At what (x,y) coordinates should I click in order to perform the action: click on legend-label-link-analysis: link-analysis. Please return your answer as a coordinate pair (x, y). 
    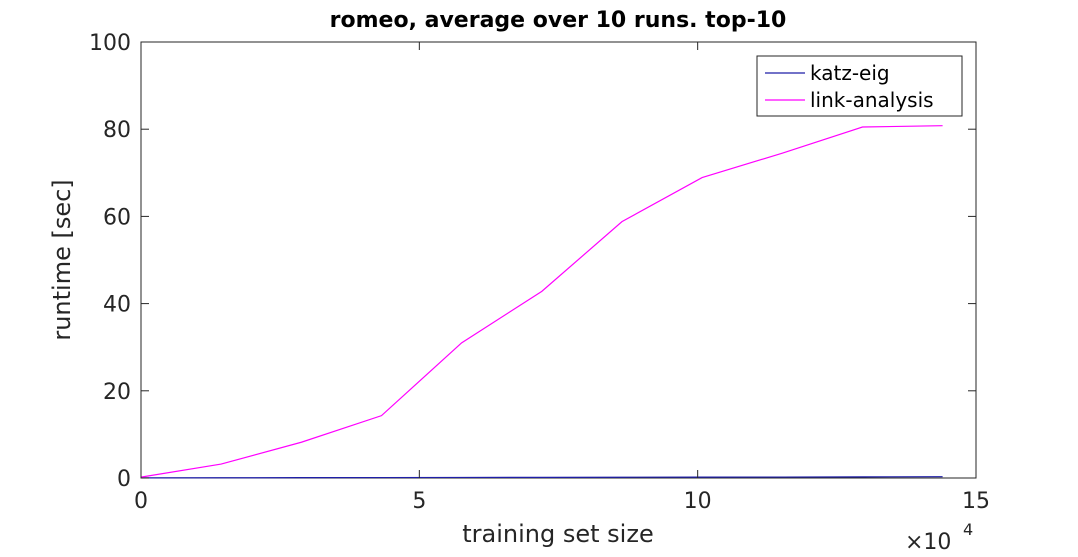
    Looking at the image, I should click on (872, 100).